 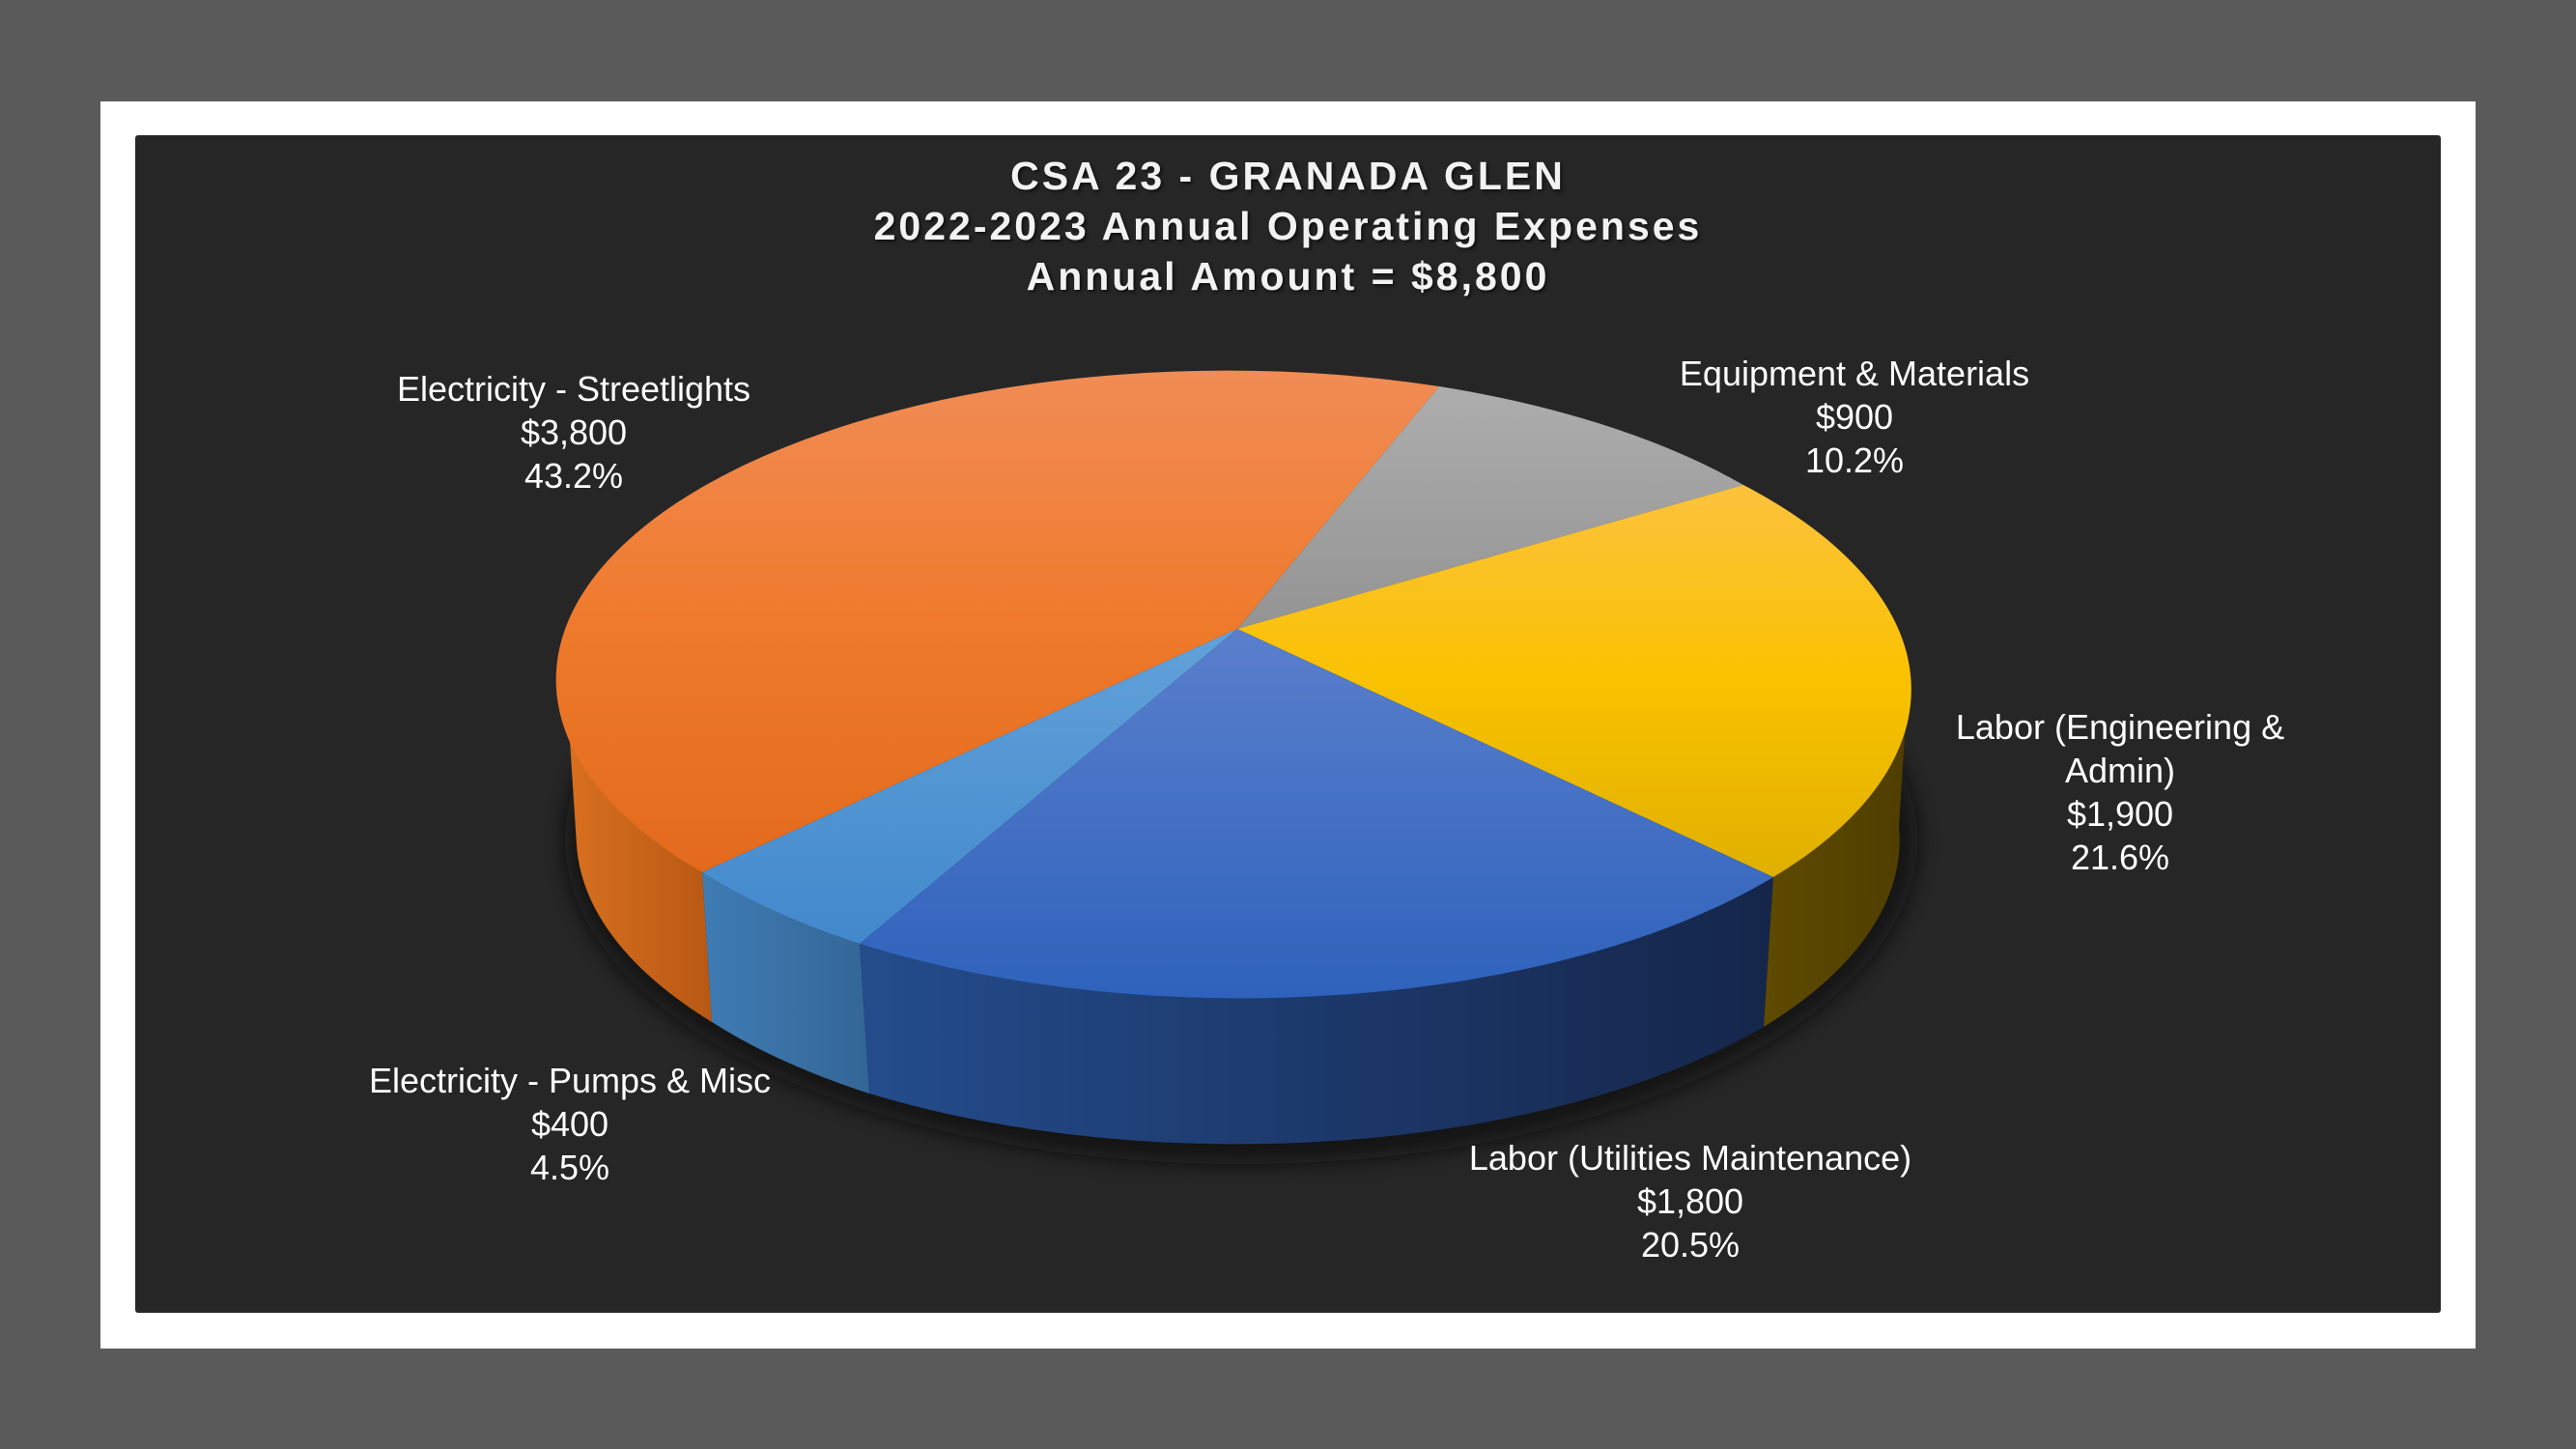 I want to click on label-amount: $3,800, so click(x=574, y=432).